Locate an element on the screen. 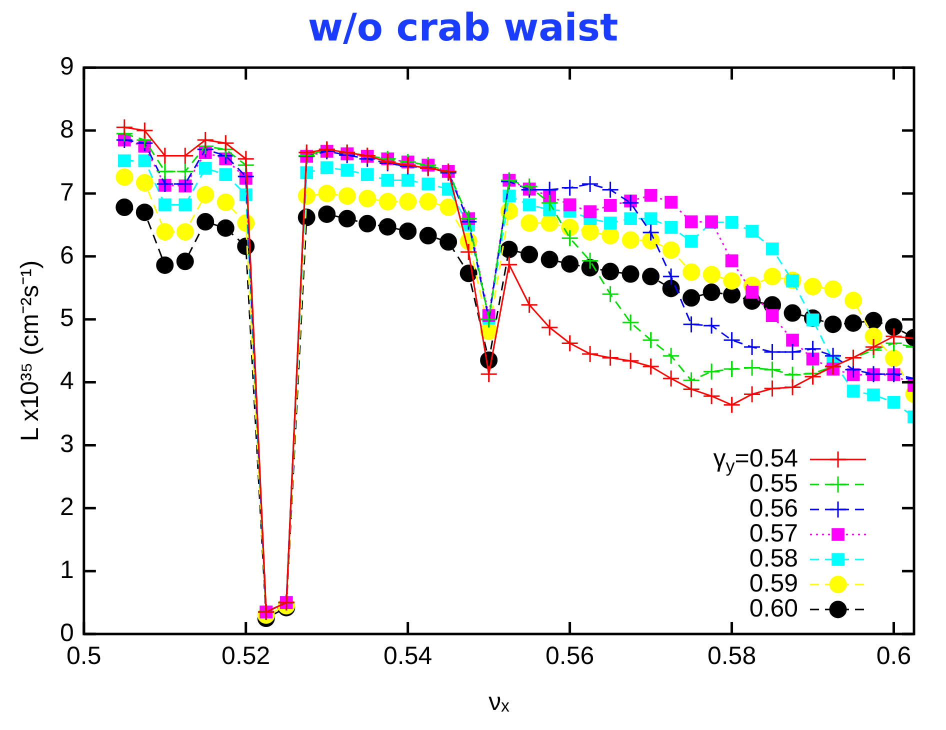 The width and height of the screenshot is (946, 730). y-tick-label: 9 is located at coordinates (67, 66).